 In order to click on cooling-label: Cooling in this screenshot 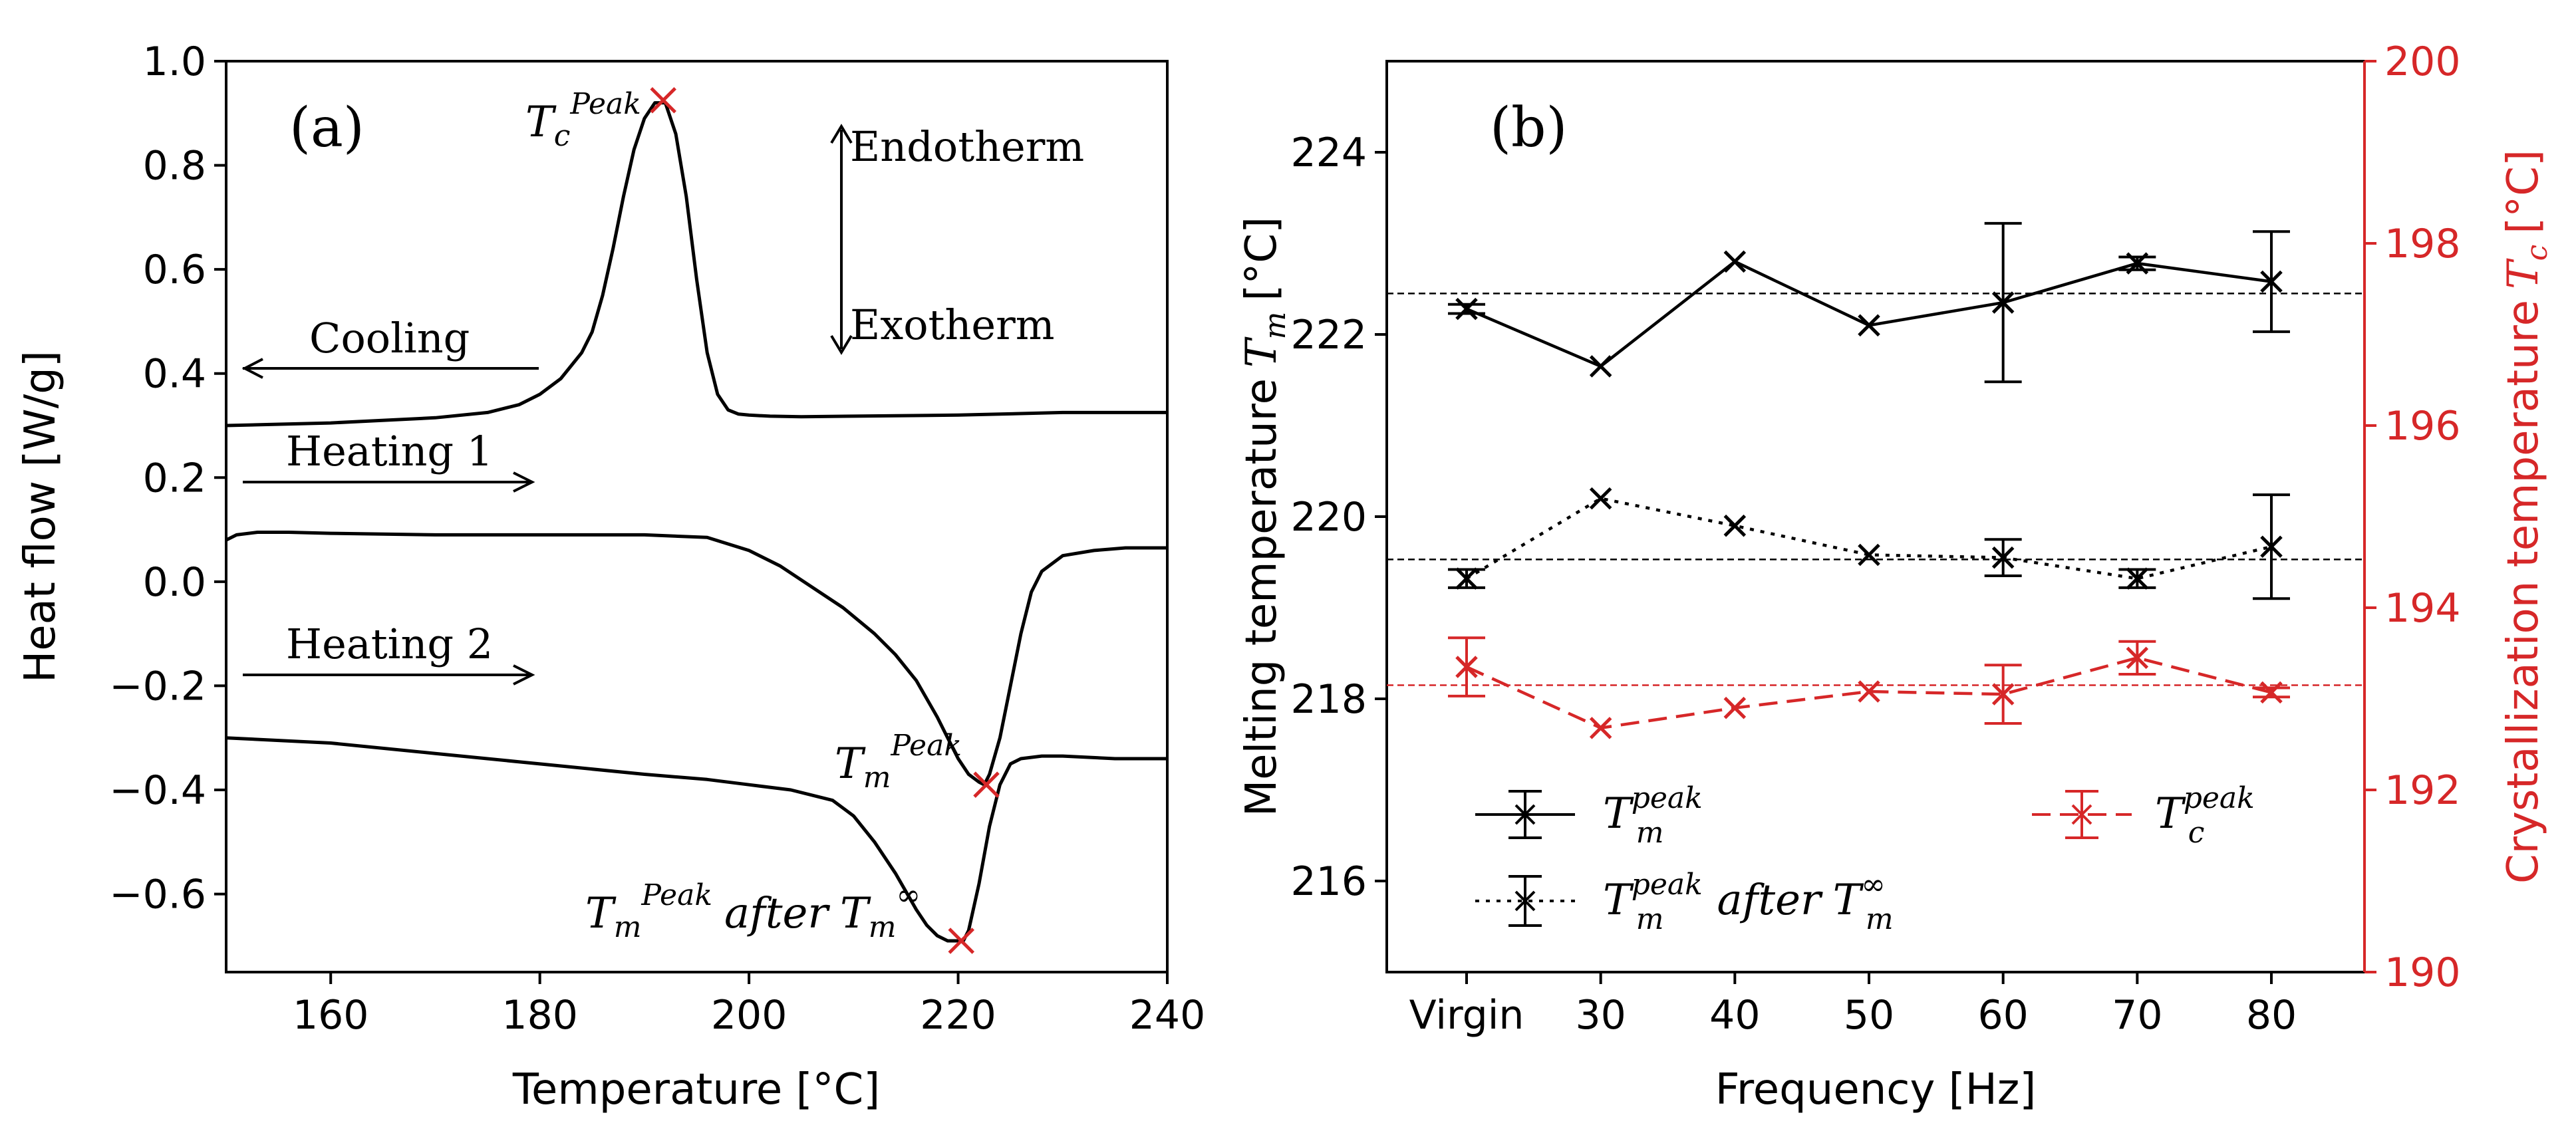, I will do `click(390, 338)`.